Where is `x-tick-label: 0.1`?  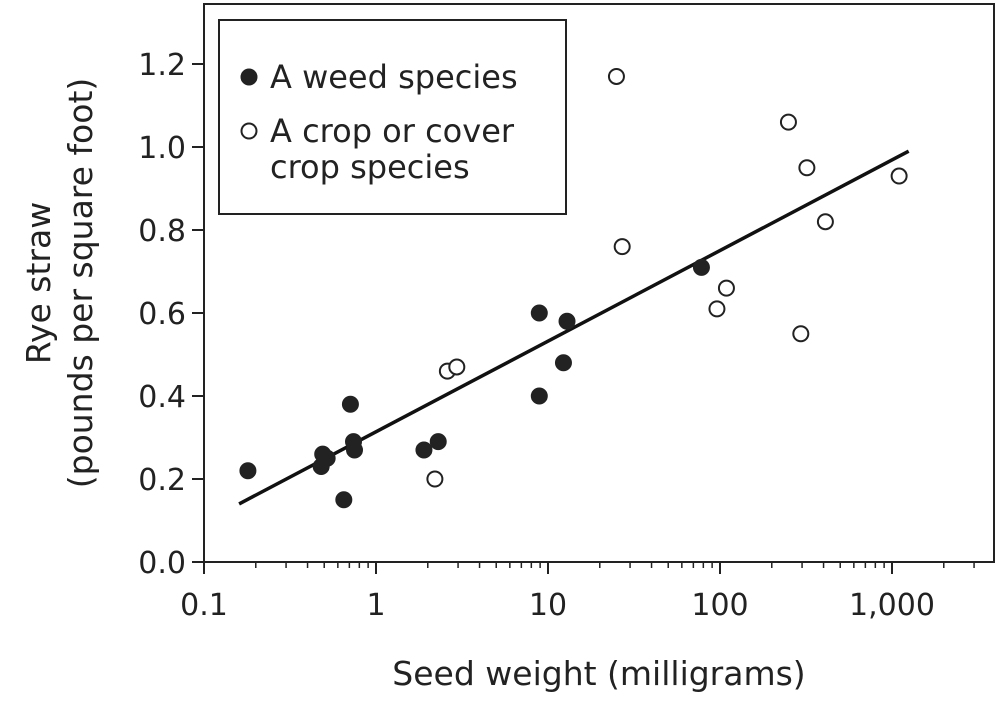 x-tick-label: 0.1 is located at coordinates (204, 605).